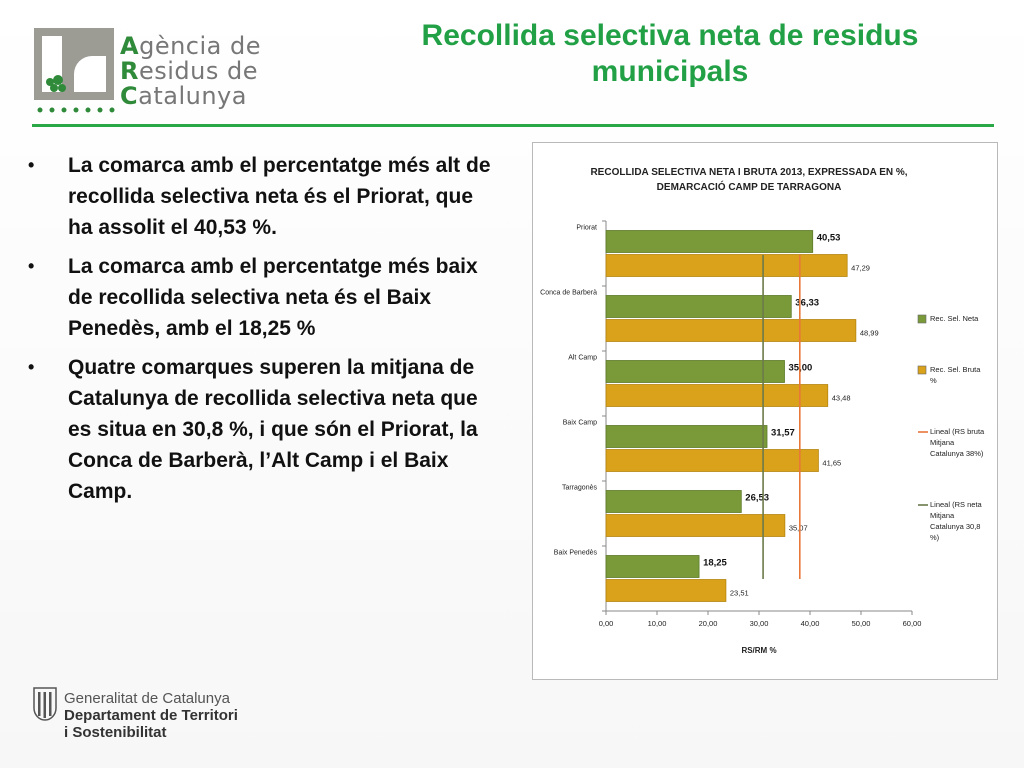 The image size is (1024, 768). I want to click on data-label-neta: 26,53, so click(757, 498).